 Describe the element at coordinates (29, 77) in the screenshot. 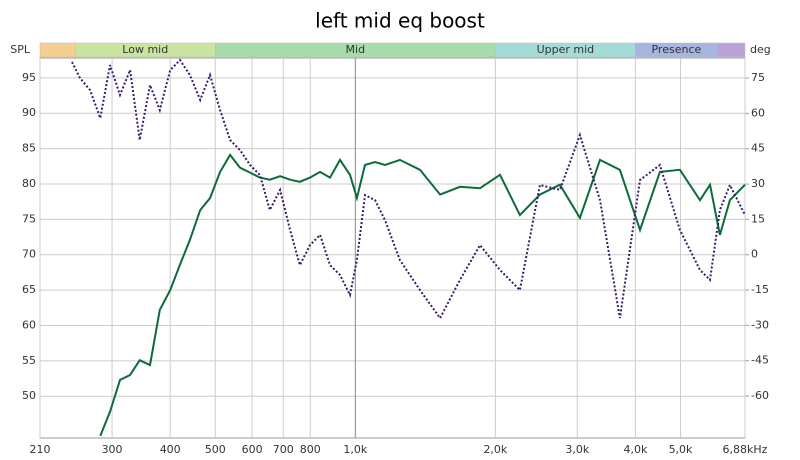

I see `y-tick-label: 95` at that location.